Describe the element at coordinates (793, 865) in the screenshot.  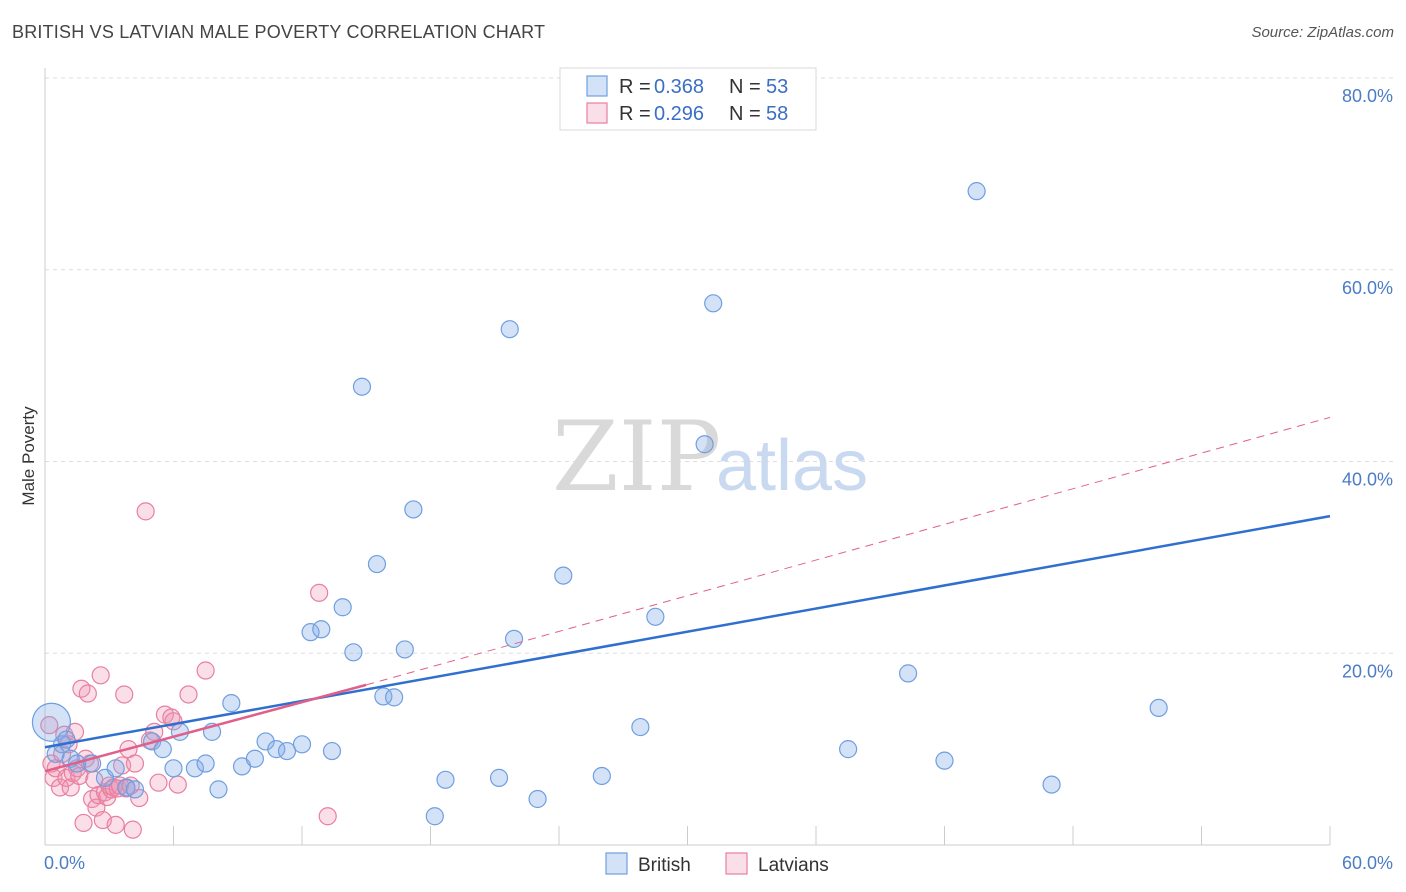
I see `bottom-legend-label-latvian: Latvians` at that location.